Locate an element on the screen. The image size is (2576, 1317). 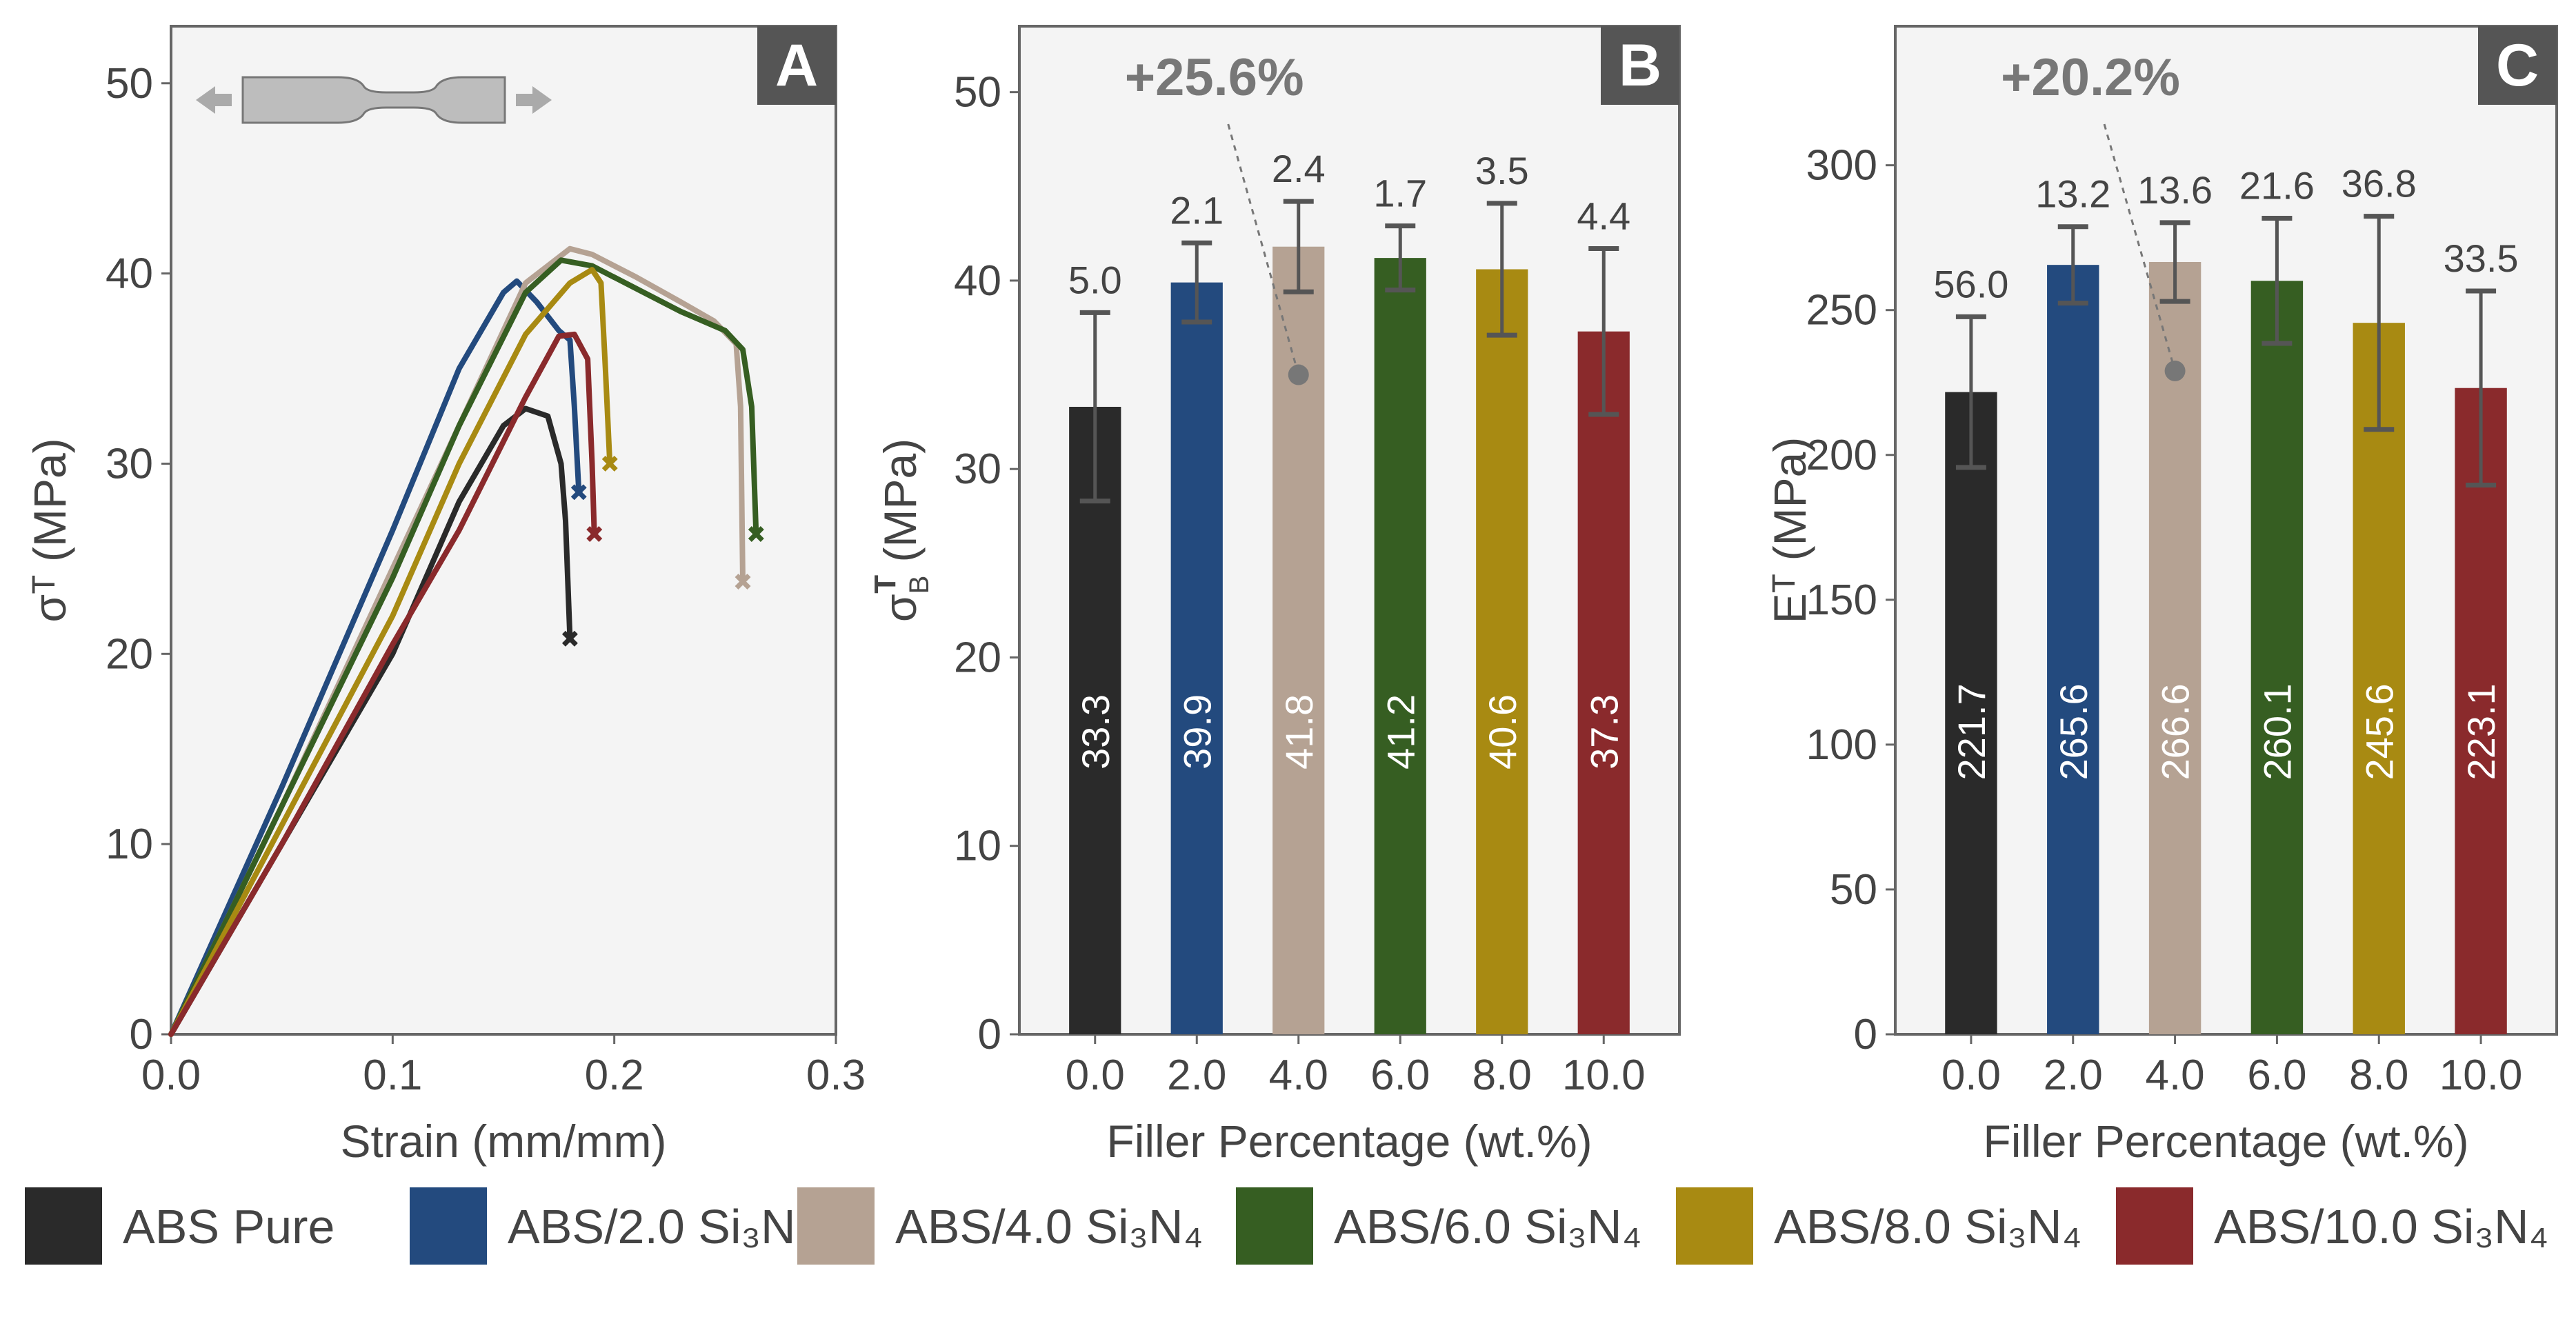
panel-letter-3: C is located at coordinates (2517, 65).